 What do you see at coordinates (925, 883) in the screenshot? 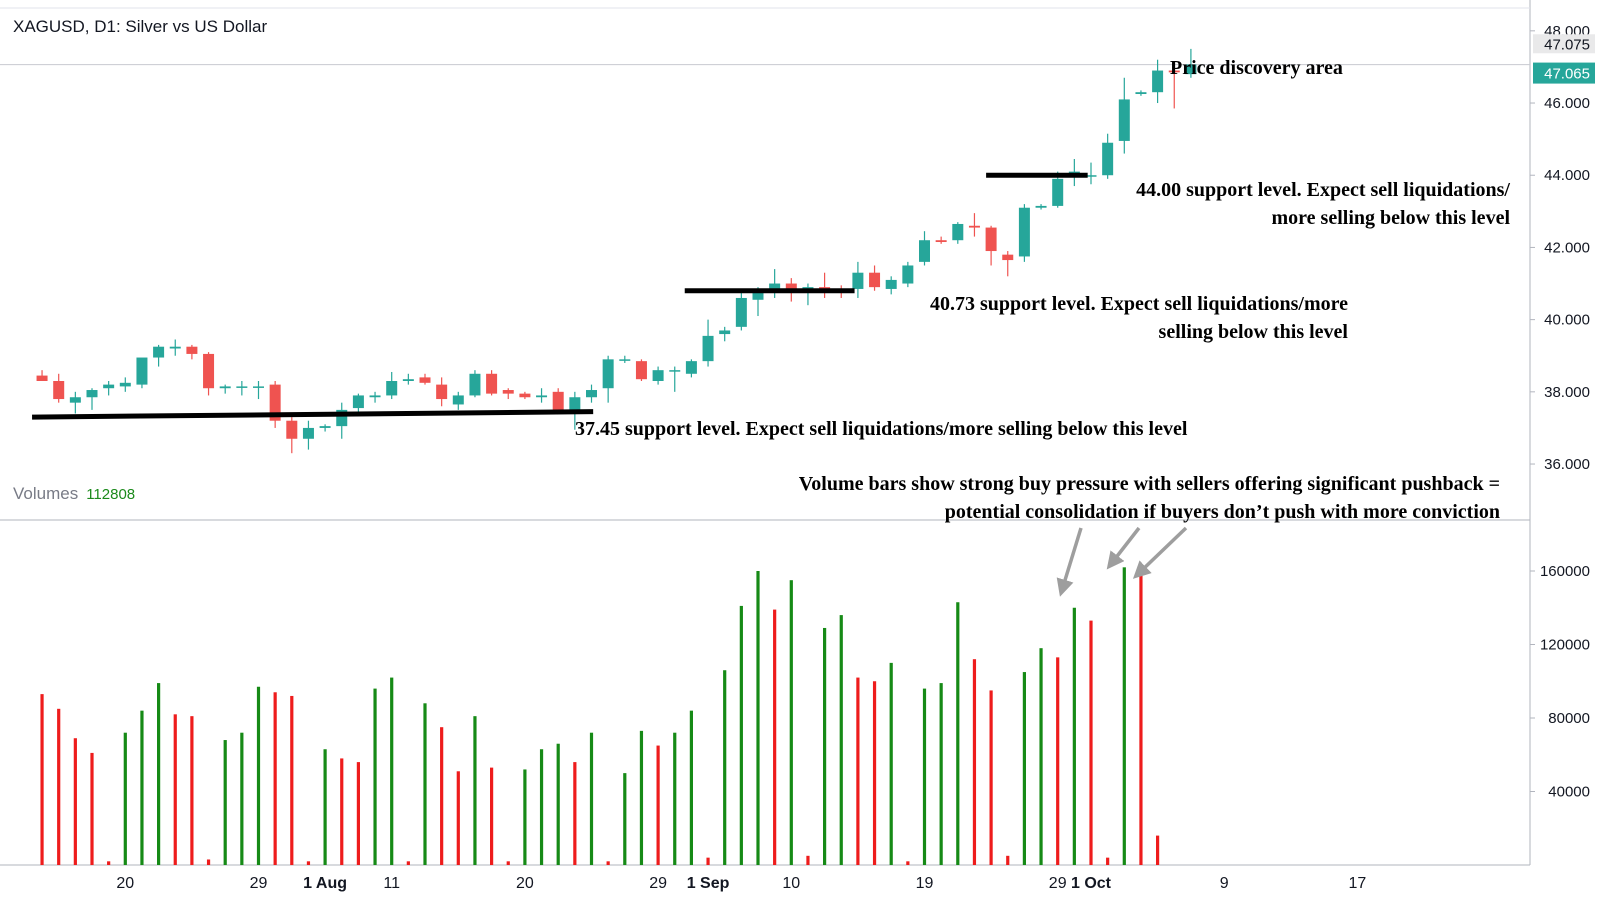
I see `time-tick-label: 19` at bounding box center [925, 883].